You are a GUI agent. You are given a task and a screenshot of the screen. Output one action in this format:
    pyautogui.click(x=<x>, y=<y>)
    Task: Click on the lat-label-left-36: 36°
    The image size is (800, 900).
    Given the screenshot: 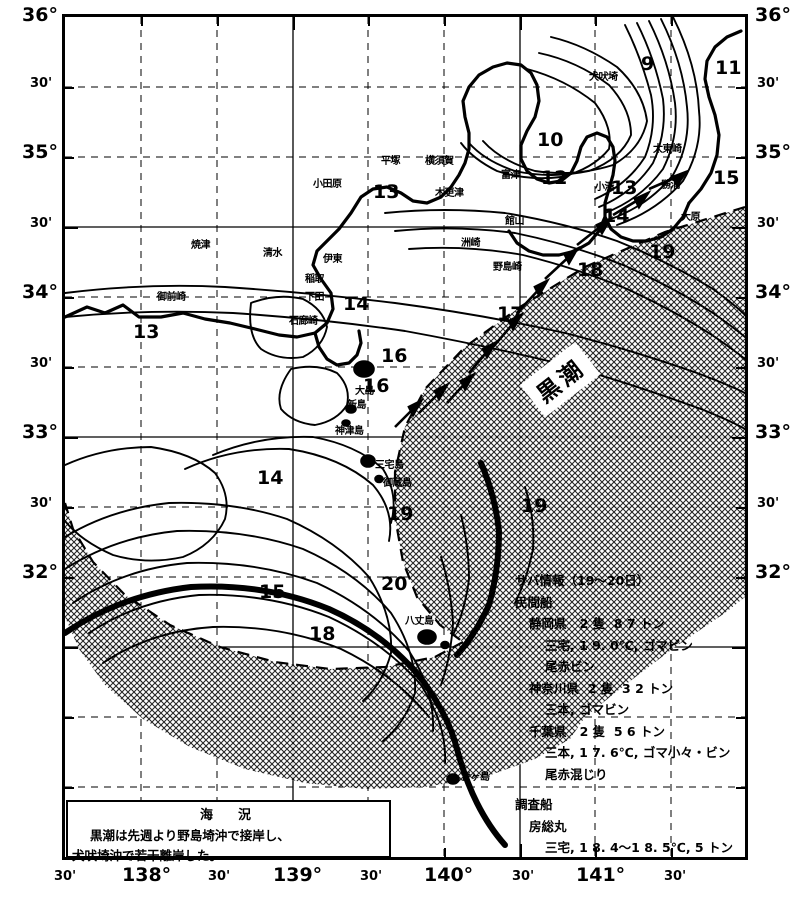 What is the action you would take?
    pyautogui.click(x=40, y=15)
    